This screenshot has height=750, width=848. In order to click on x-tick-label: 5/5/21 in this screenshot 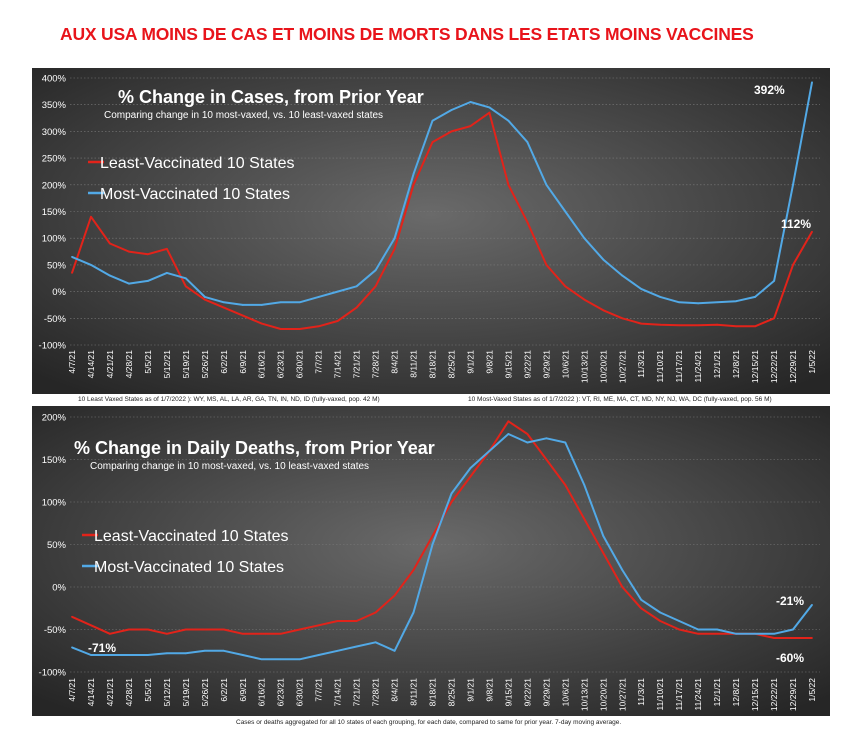, I will do `click(148, 690)`.